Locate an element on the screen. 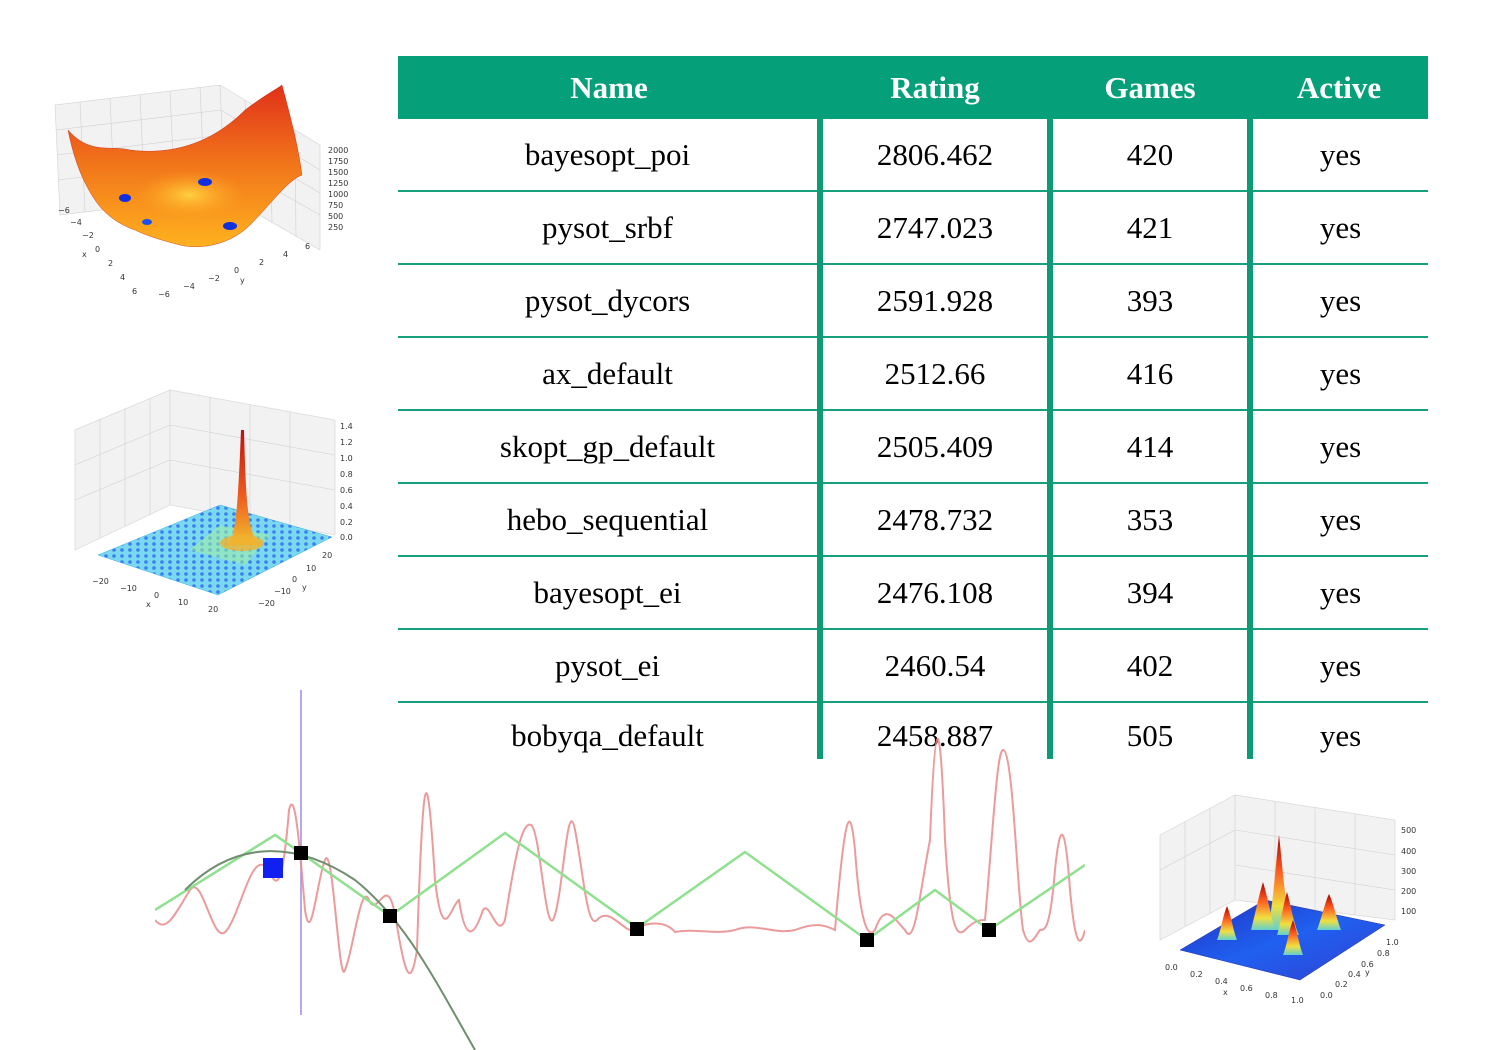  cell-rating: 2460.54 is located at coordinates (936, 666).